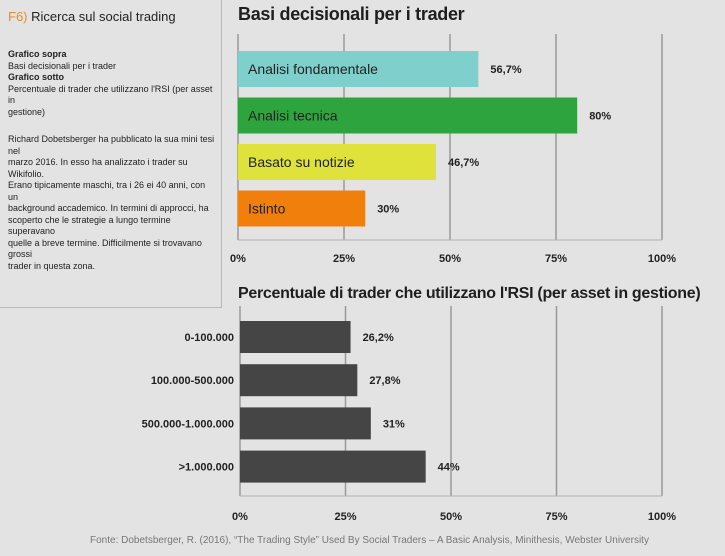  Describe the element at coordinates (62, 65) in the screenshot. I see `top-chart-description: Basi decisionali per i trader` at that location.